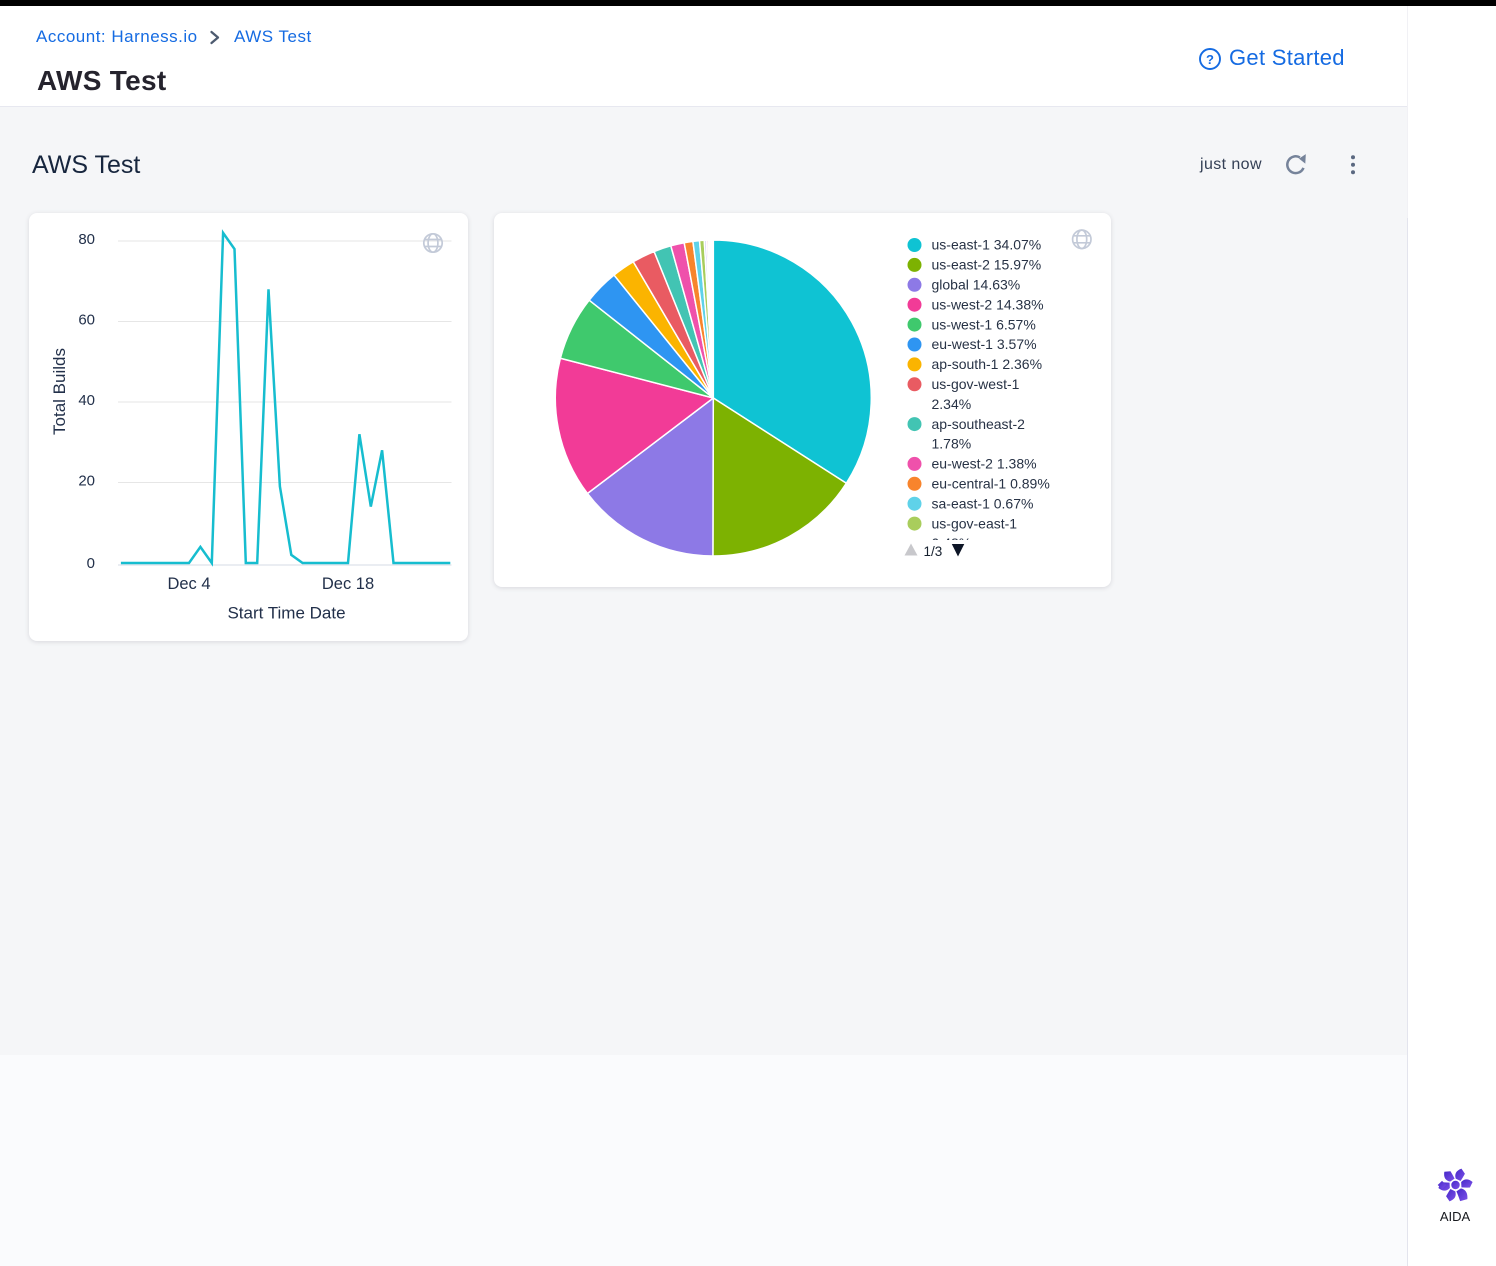 This screenshot has height=1266, width=1496. Describe the element at coordinates (984, 324) in the screenshot. I see `svg-text: us-west-1 6.57%` at that location.